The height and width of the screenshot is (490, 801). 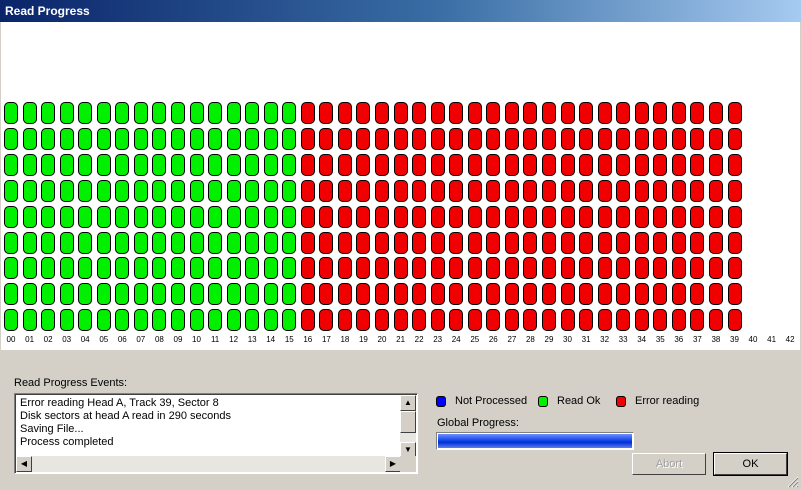 I want to click on track-label: 11, so click(x=215, y=339).